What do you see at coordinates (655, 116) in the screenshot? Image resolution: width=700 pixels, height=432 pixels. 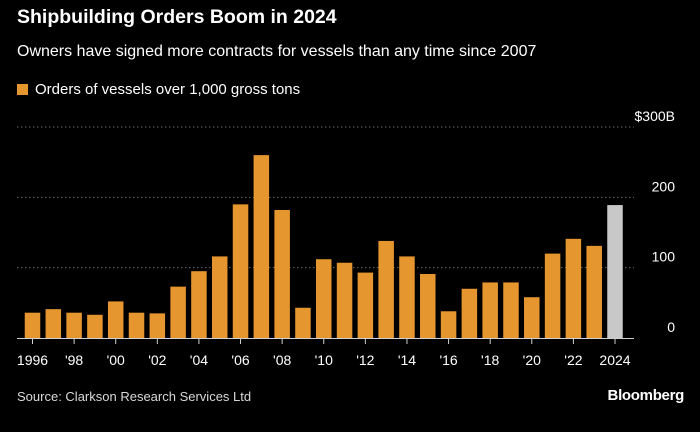 I see `y-tick-label: $300B` at bounding box center [655, 116].